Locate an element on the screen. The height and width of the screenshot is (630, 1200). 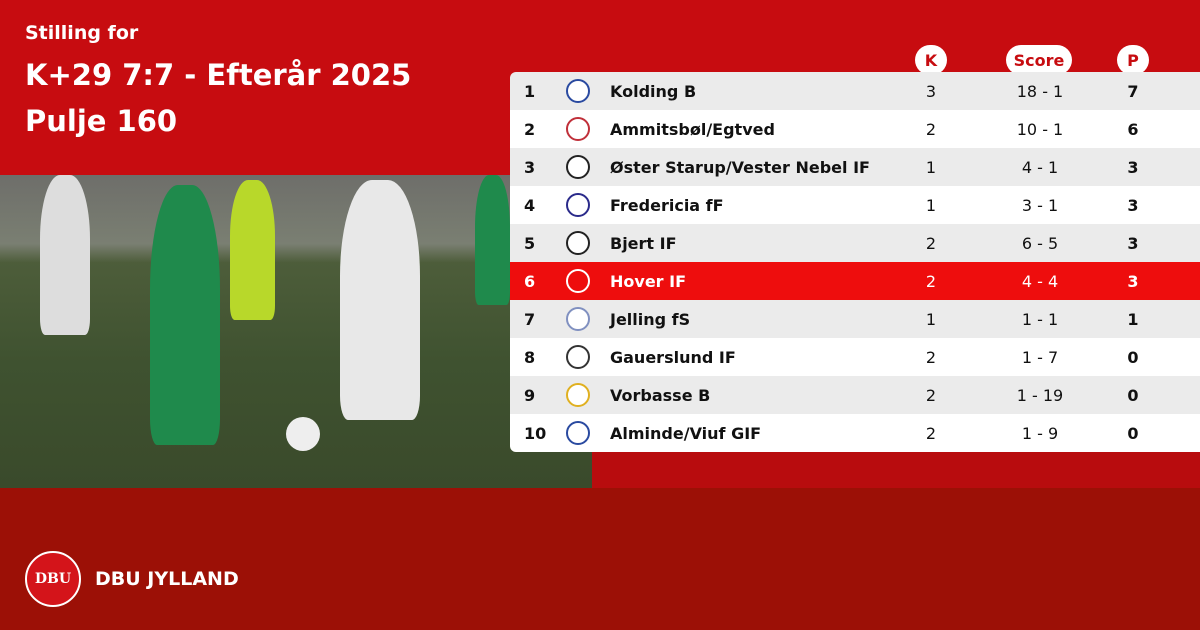
table-row: 5 Bjert IF 2 6 - 5 3 is located at coordinates (855, 243).